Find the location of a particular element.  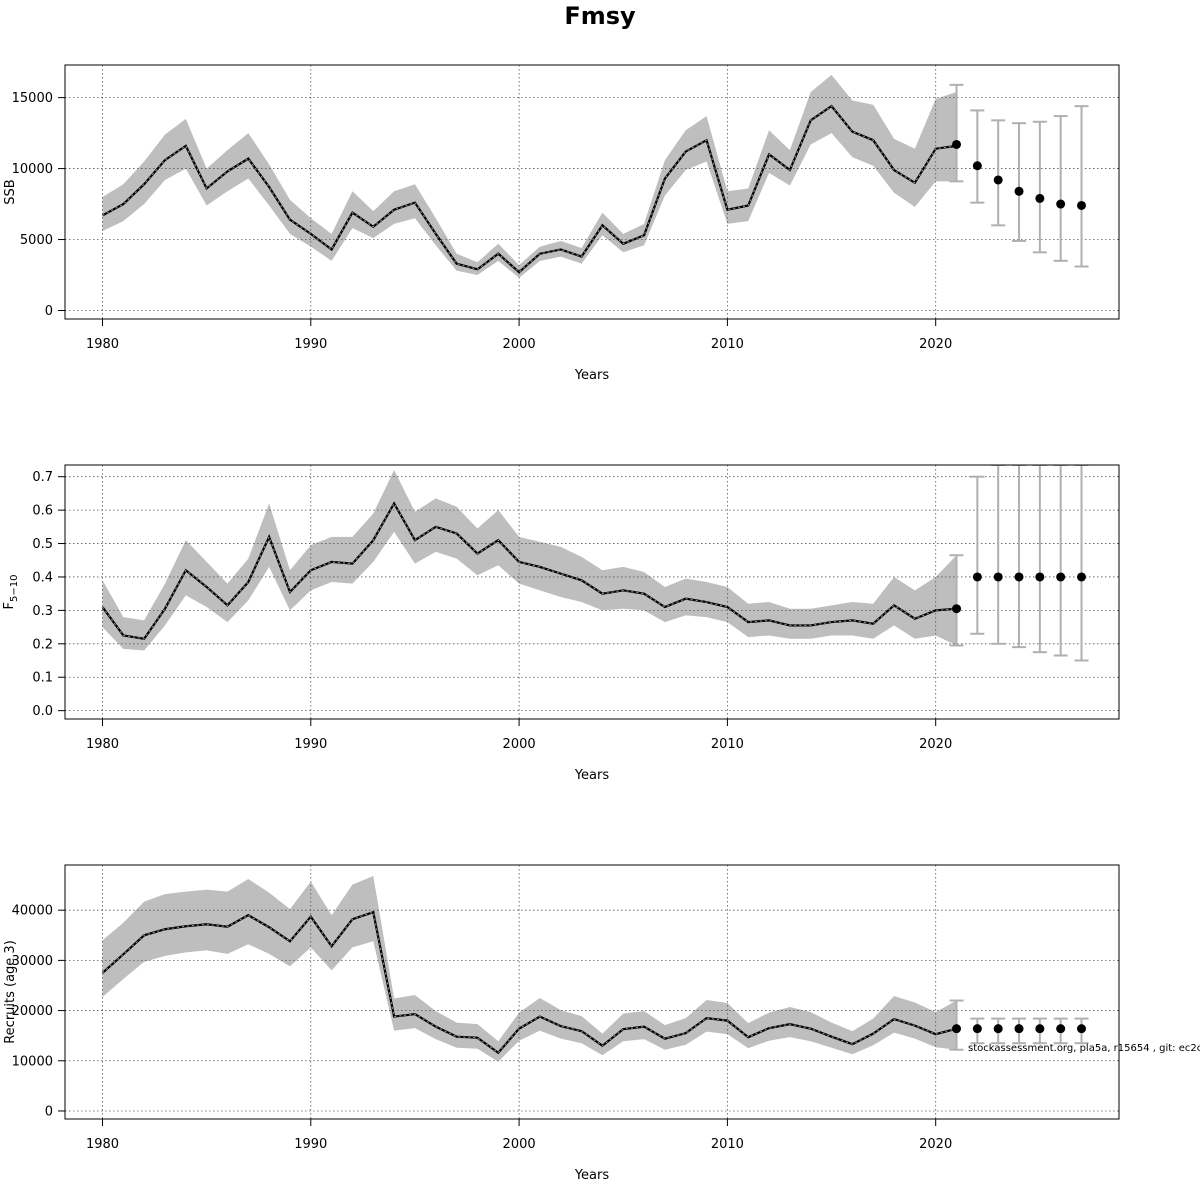

y-tick-label: 30000 is located at coordinates (32, 961).